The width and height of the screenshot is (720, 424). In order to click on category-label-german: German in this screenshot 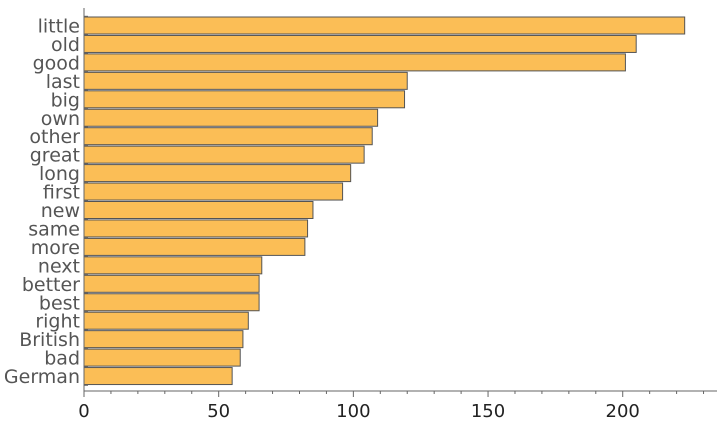, I will do `click(42, 377)`.